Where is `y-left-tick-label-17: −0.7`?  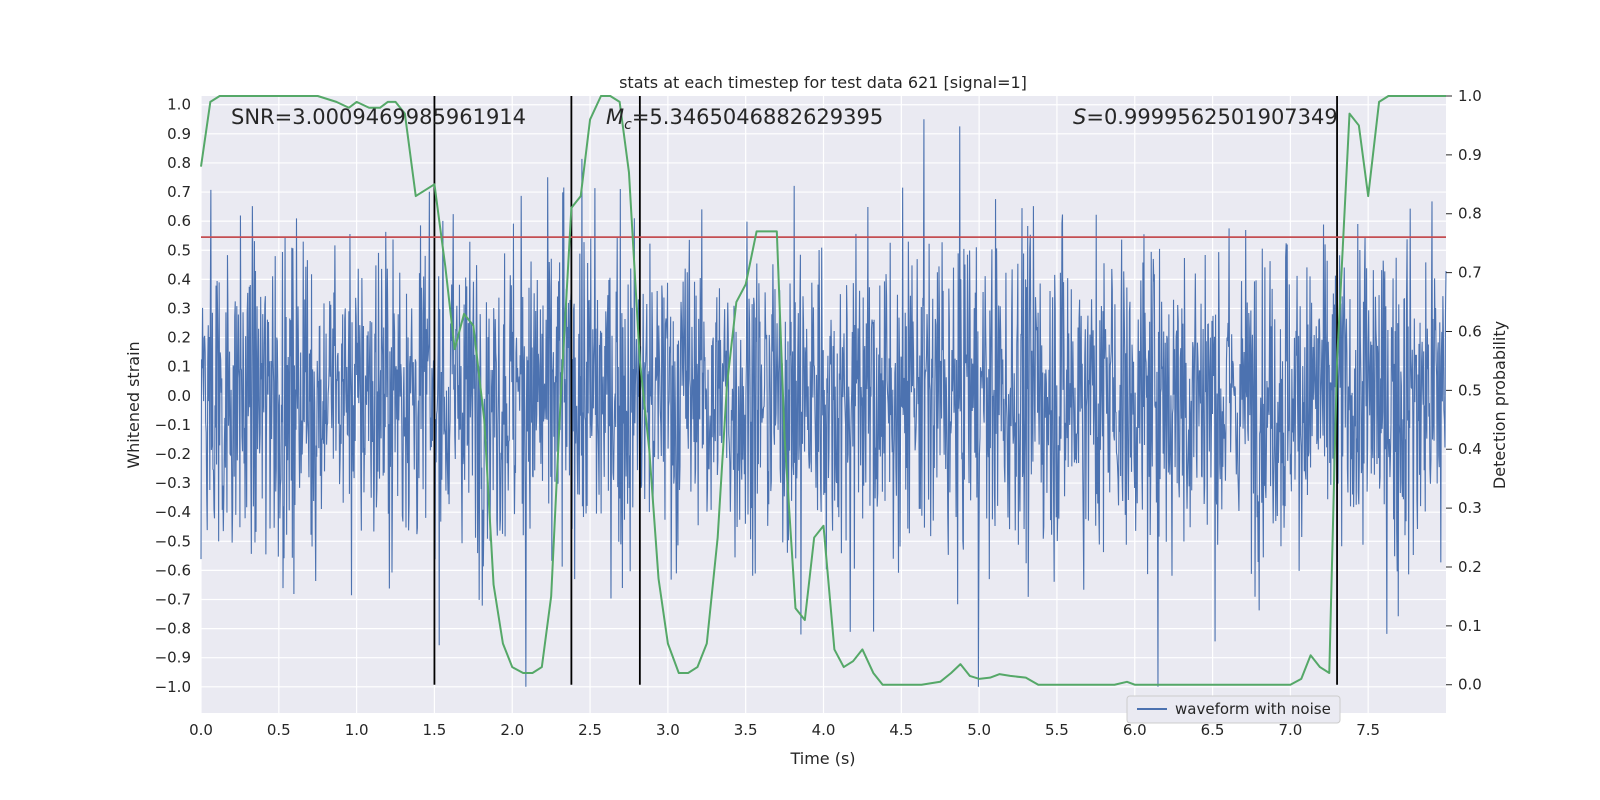
y-left-tick-label-17: −0.7 is located at coordinates (173, 599).